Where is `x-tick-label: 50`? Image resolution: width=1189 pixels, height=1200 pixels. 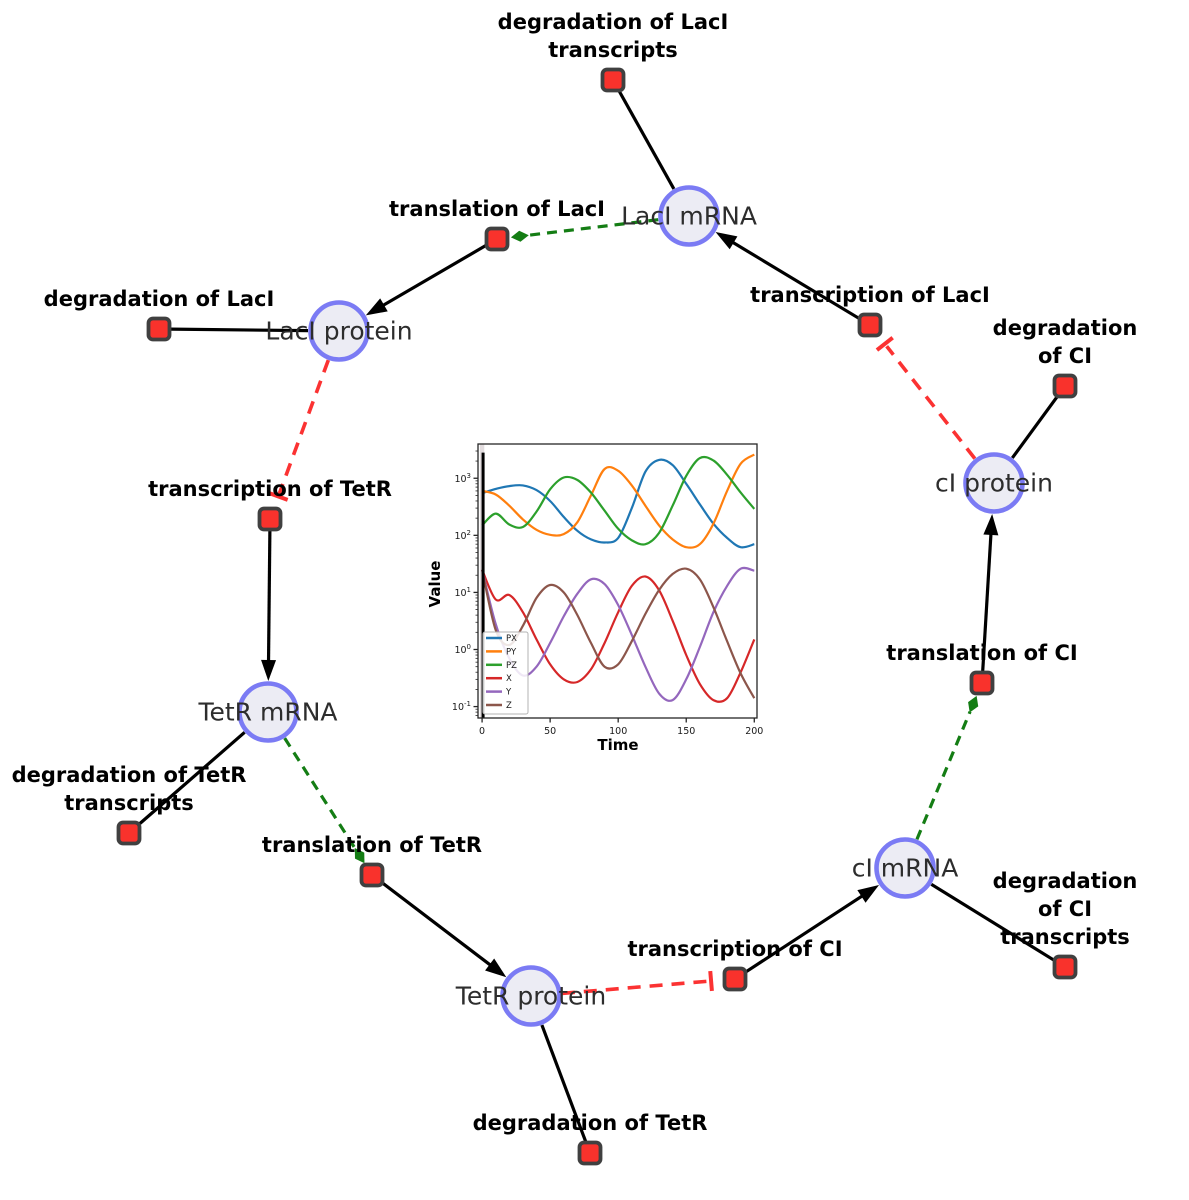
x-tick-label: 50 is located at coordinates (550, 731).